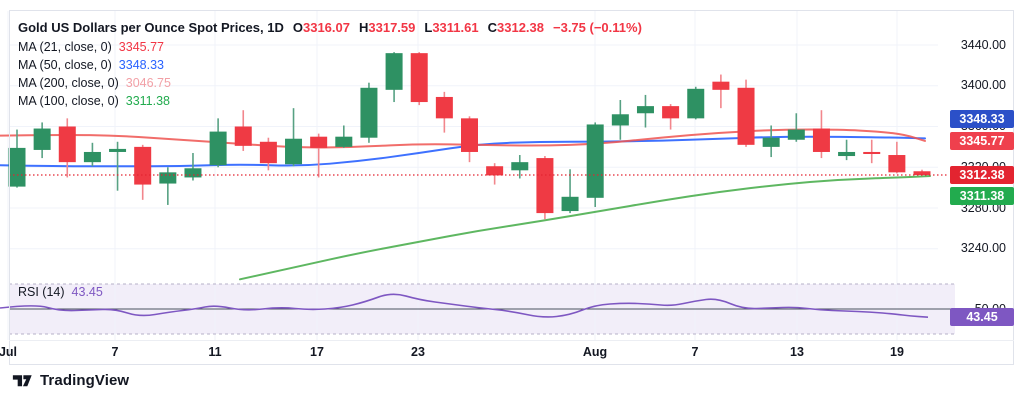  I want to click on price-badge: 3345.77, so click(982, 140).